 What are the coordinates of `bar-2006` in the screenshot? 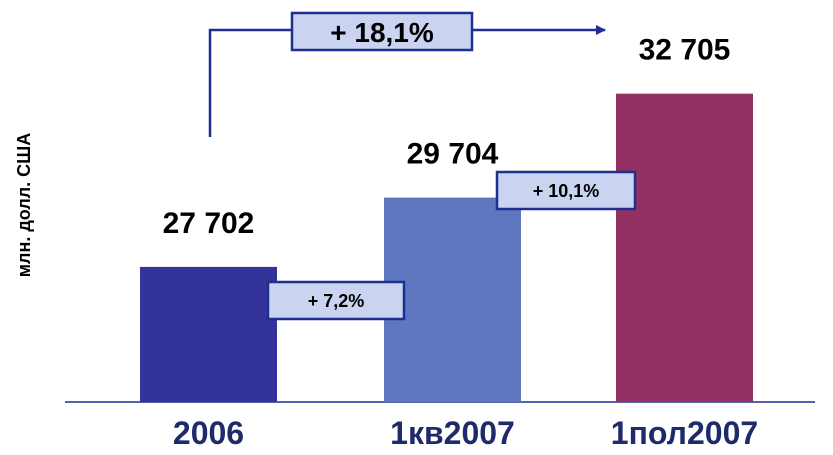 It's located at (208, 334).